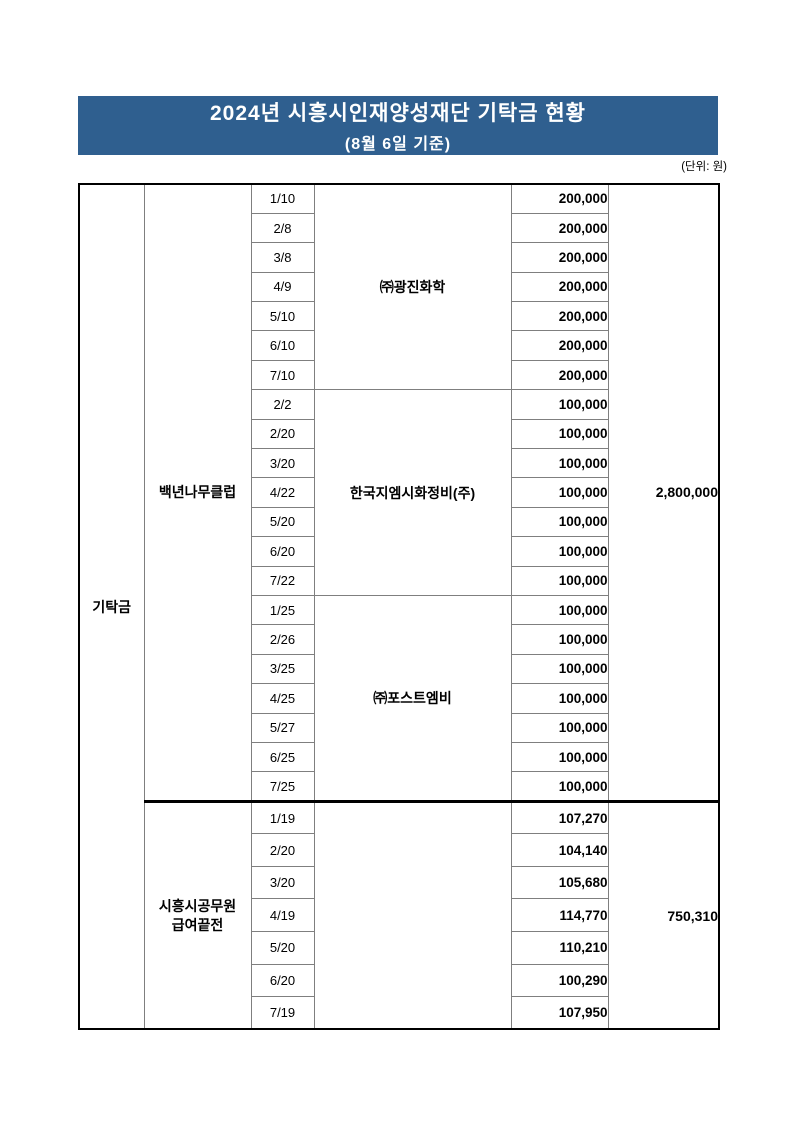 This screenshot has height=1123, width=793. Describe the element at coordinates (399, 228) in the screenshot. I see `table-row: 2/8 200,000` at that location.